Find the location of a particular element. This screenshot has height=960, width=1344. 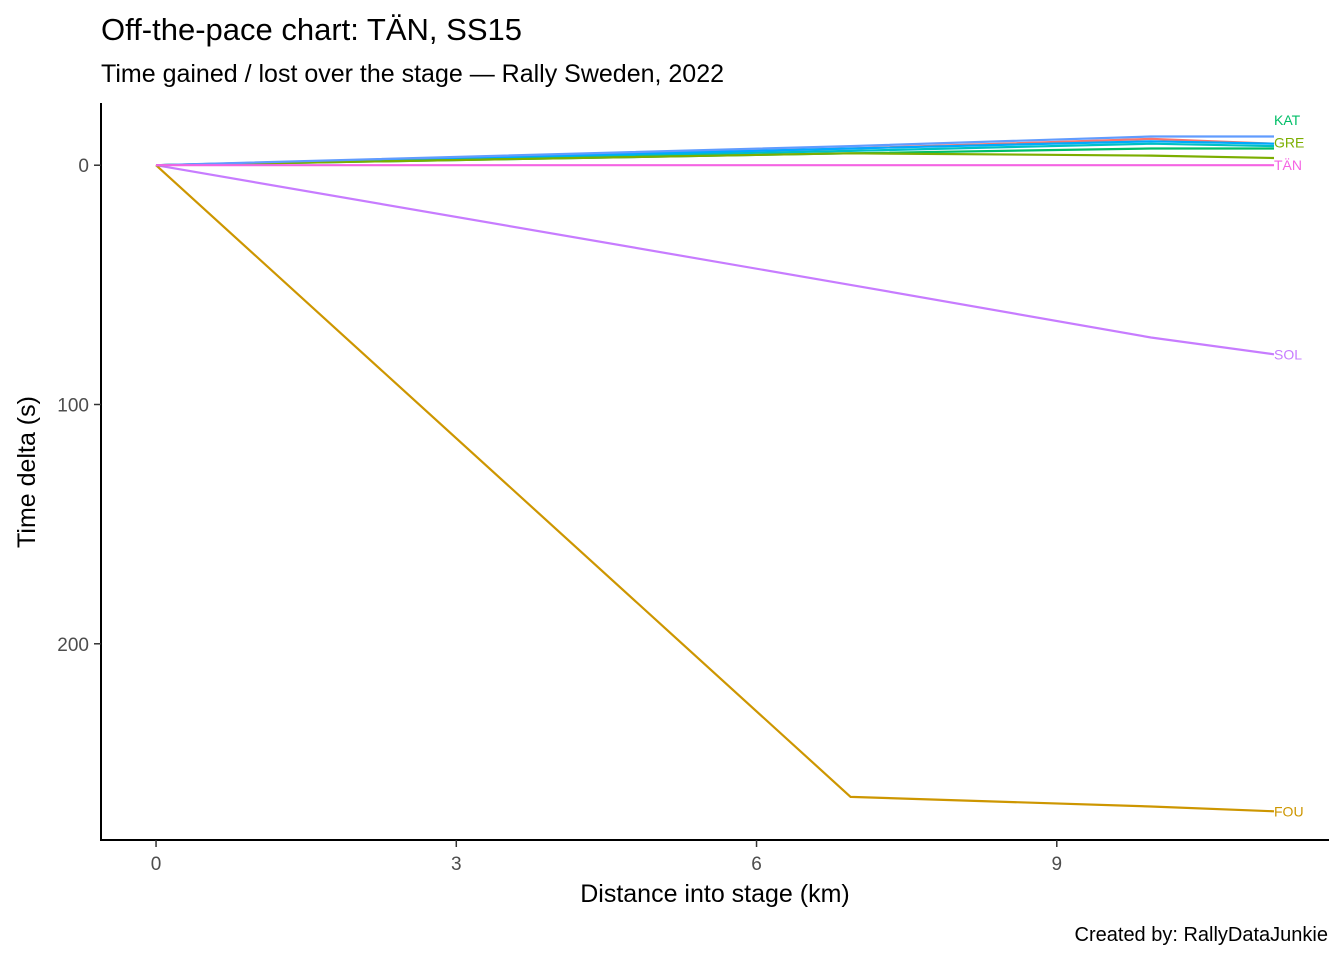

end-label-kat: KAT is located at coordinates (1287, 120).